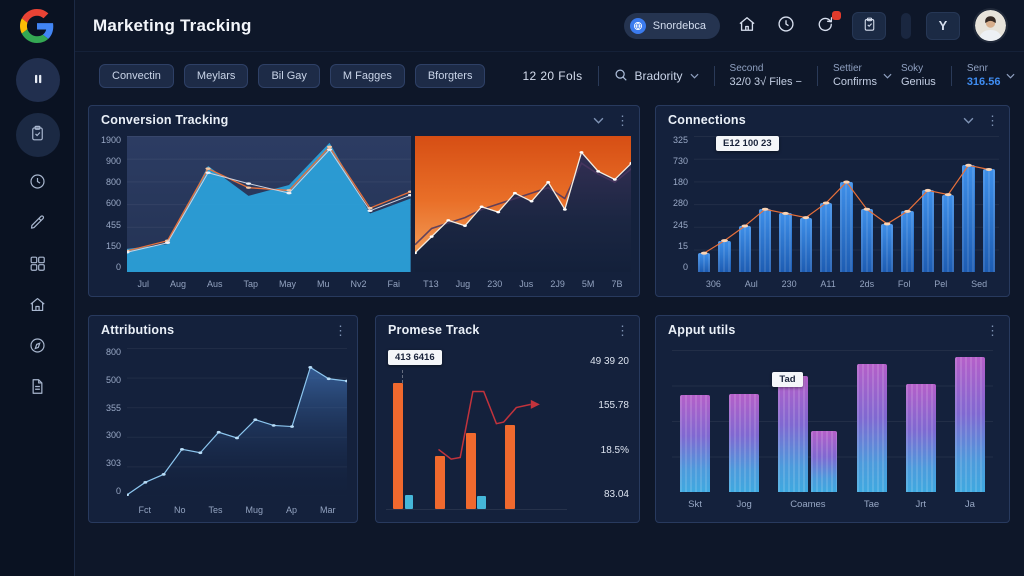  I want to click on soky-selector: Soky Genius, so click(918, 75).